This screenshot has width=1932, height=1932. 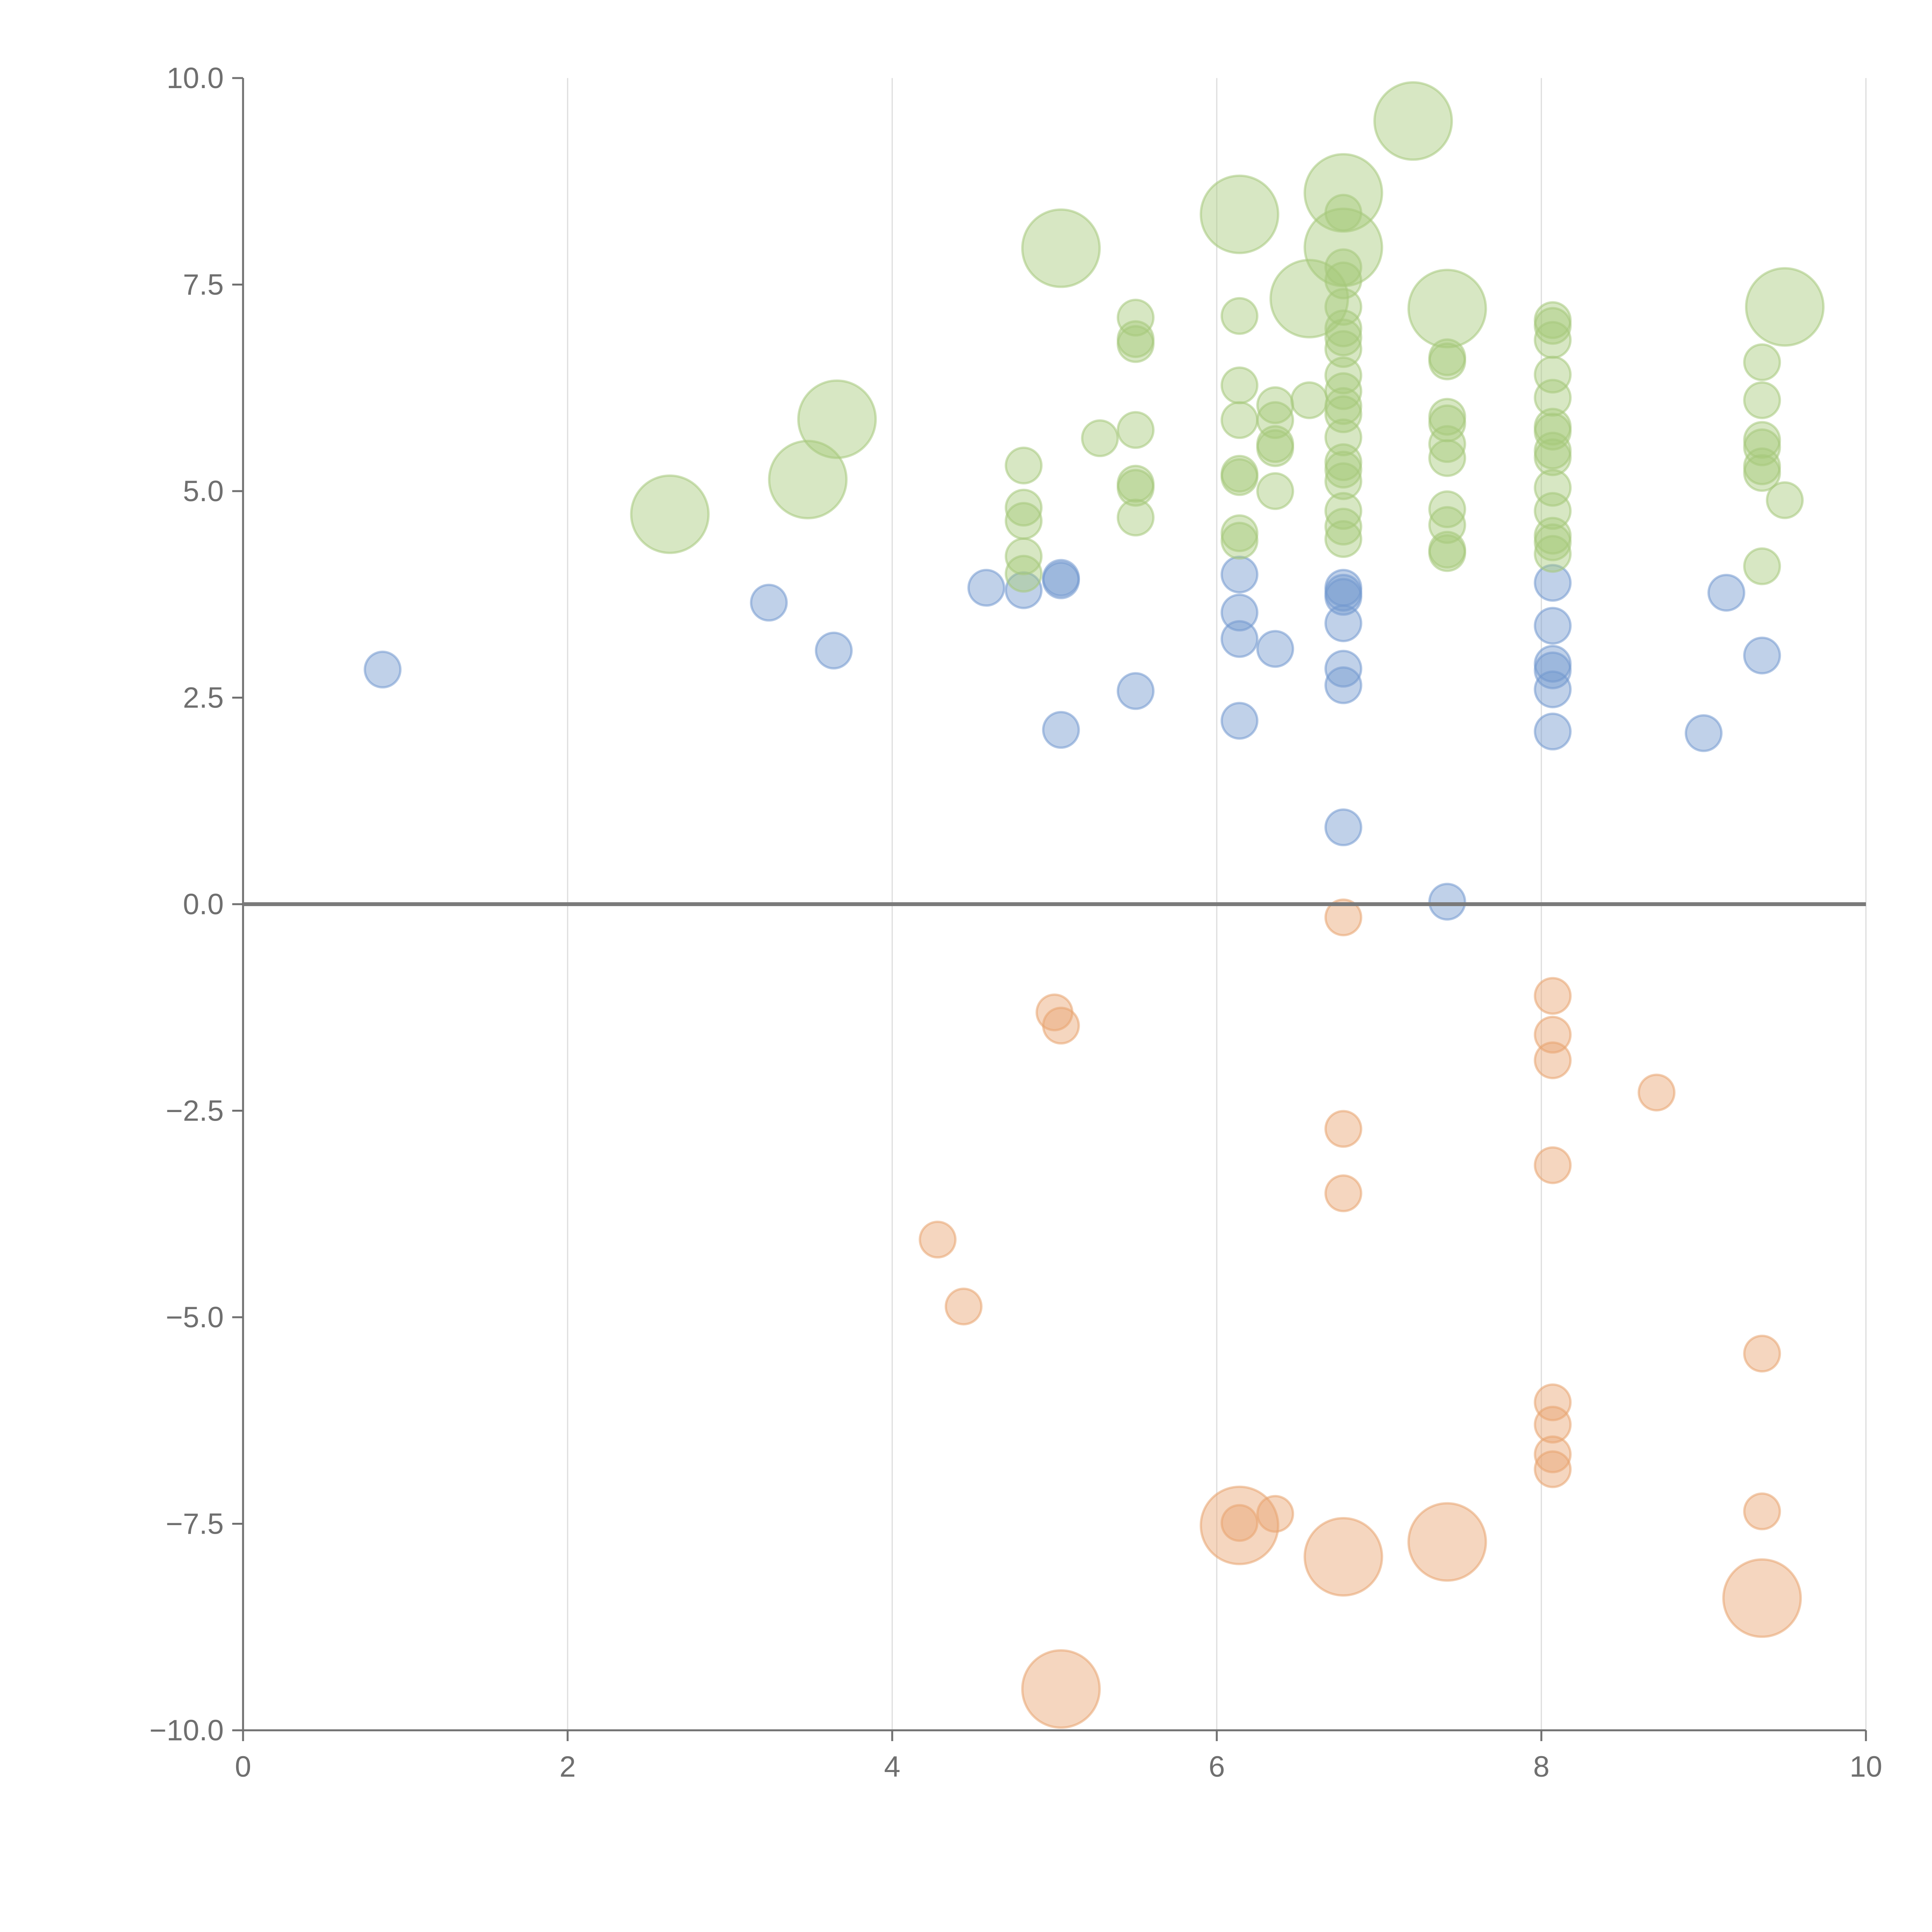 I want to click on x-tick-label: 10, so click(x=1867, y=1767).